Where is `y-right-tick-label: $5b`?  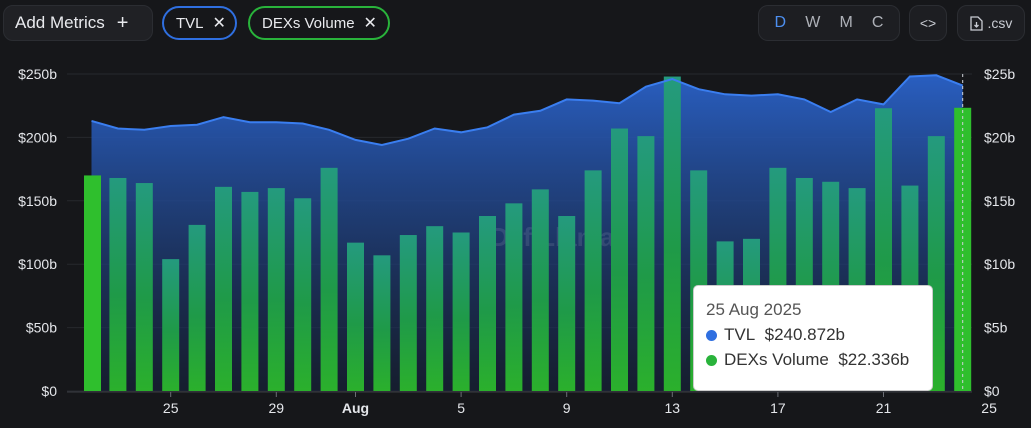
y-right-tick-label: $5b is located at coordinates (996, 328).